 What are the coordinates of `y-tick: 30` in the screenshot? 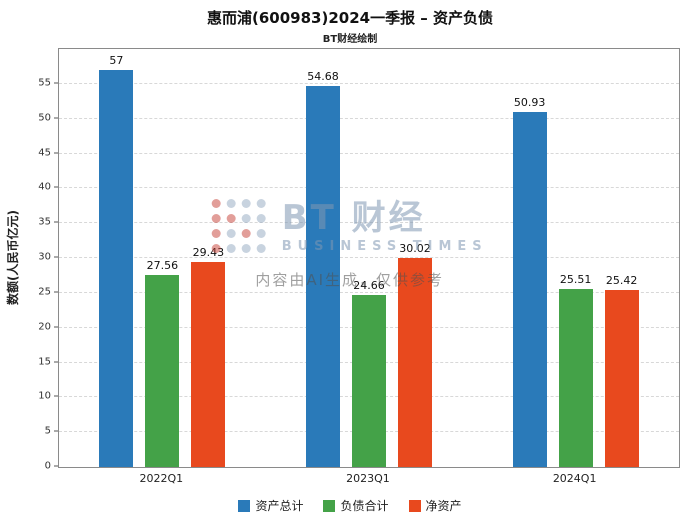 It's located at (48, 257).